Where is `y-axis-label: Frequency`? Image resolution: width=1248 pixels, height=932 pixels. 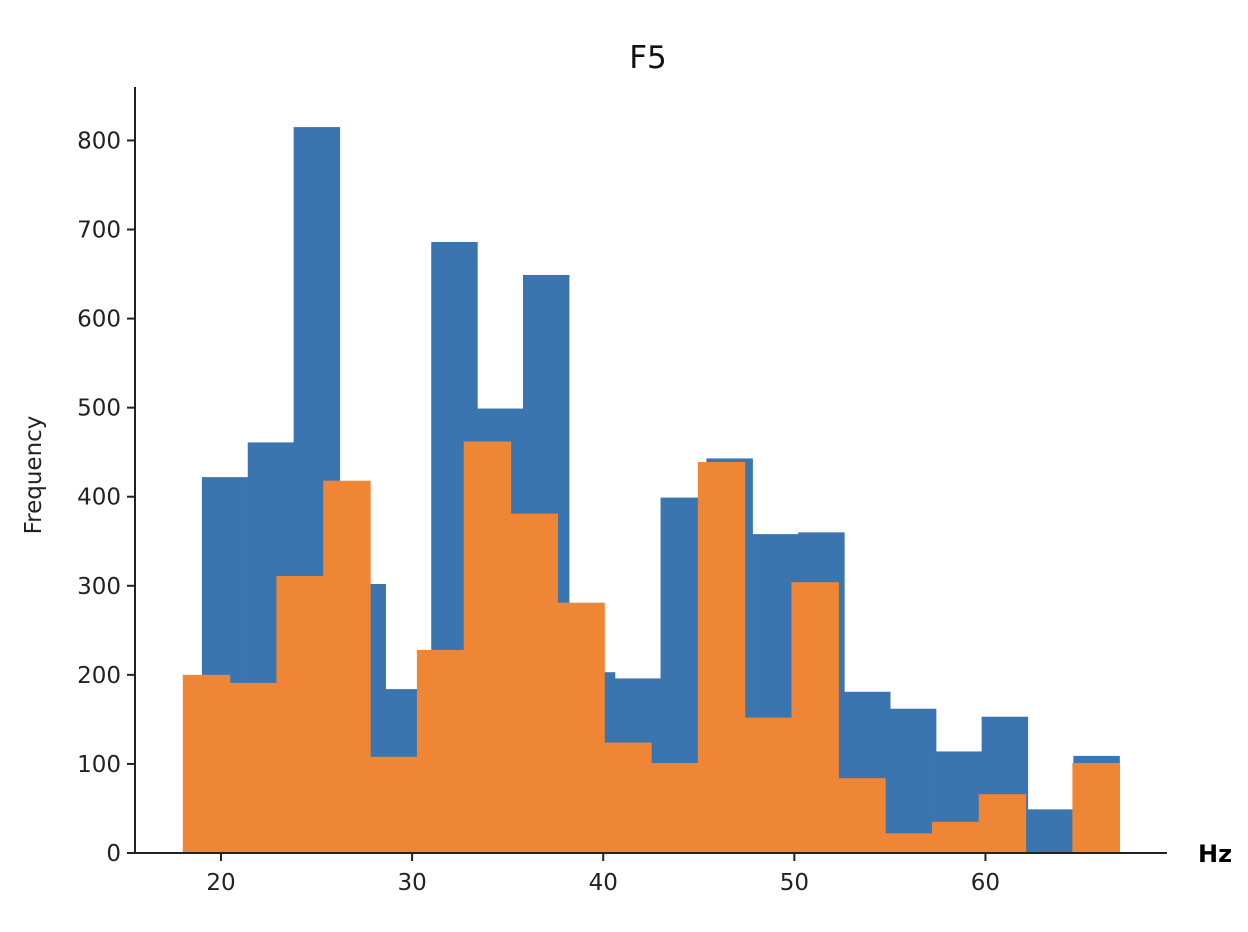 y-axis-label: Frequency is located at coordinates (34, 475).